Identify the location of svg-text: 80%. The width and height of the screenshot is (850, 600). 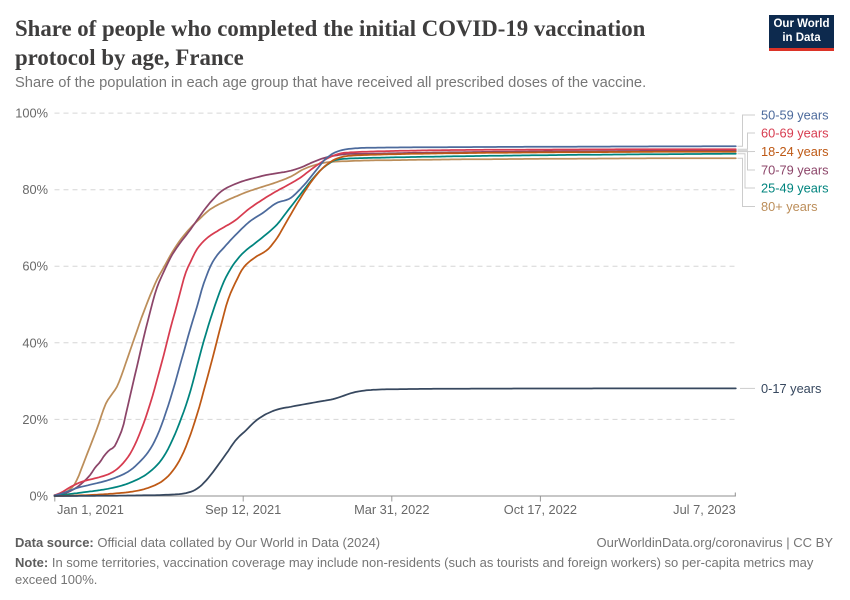
(35, 189).